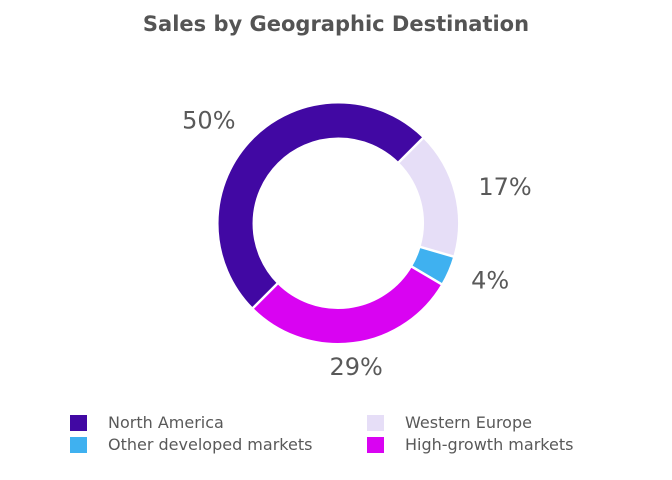  What do you see at coordinates (428, 197) in the screenshot?
I see `donut-slice-western-europe` at bounding box center [428, 197].